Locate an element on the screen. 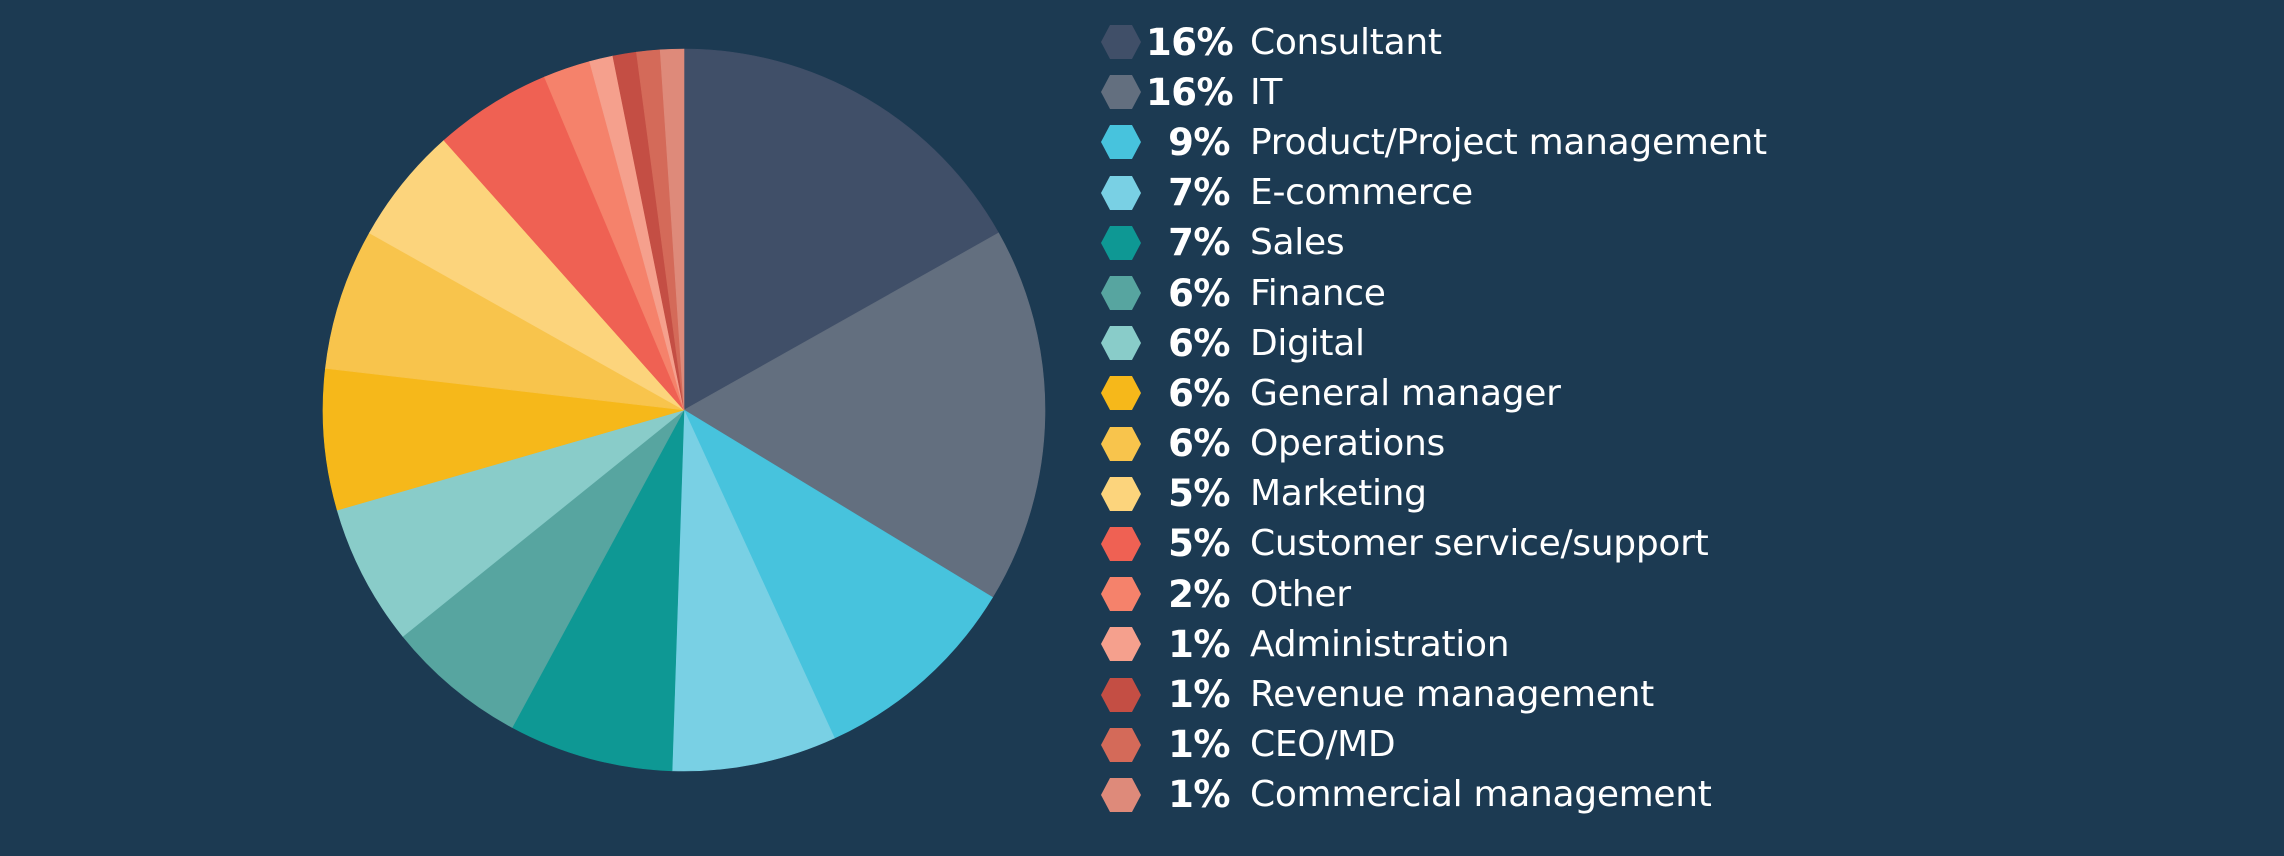  legend-label: IT is located at coordinates (1266, 92).